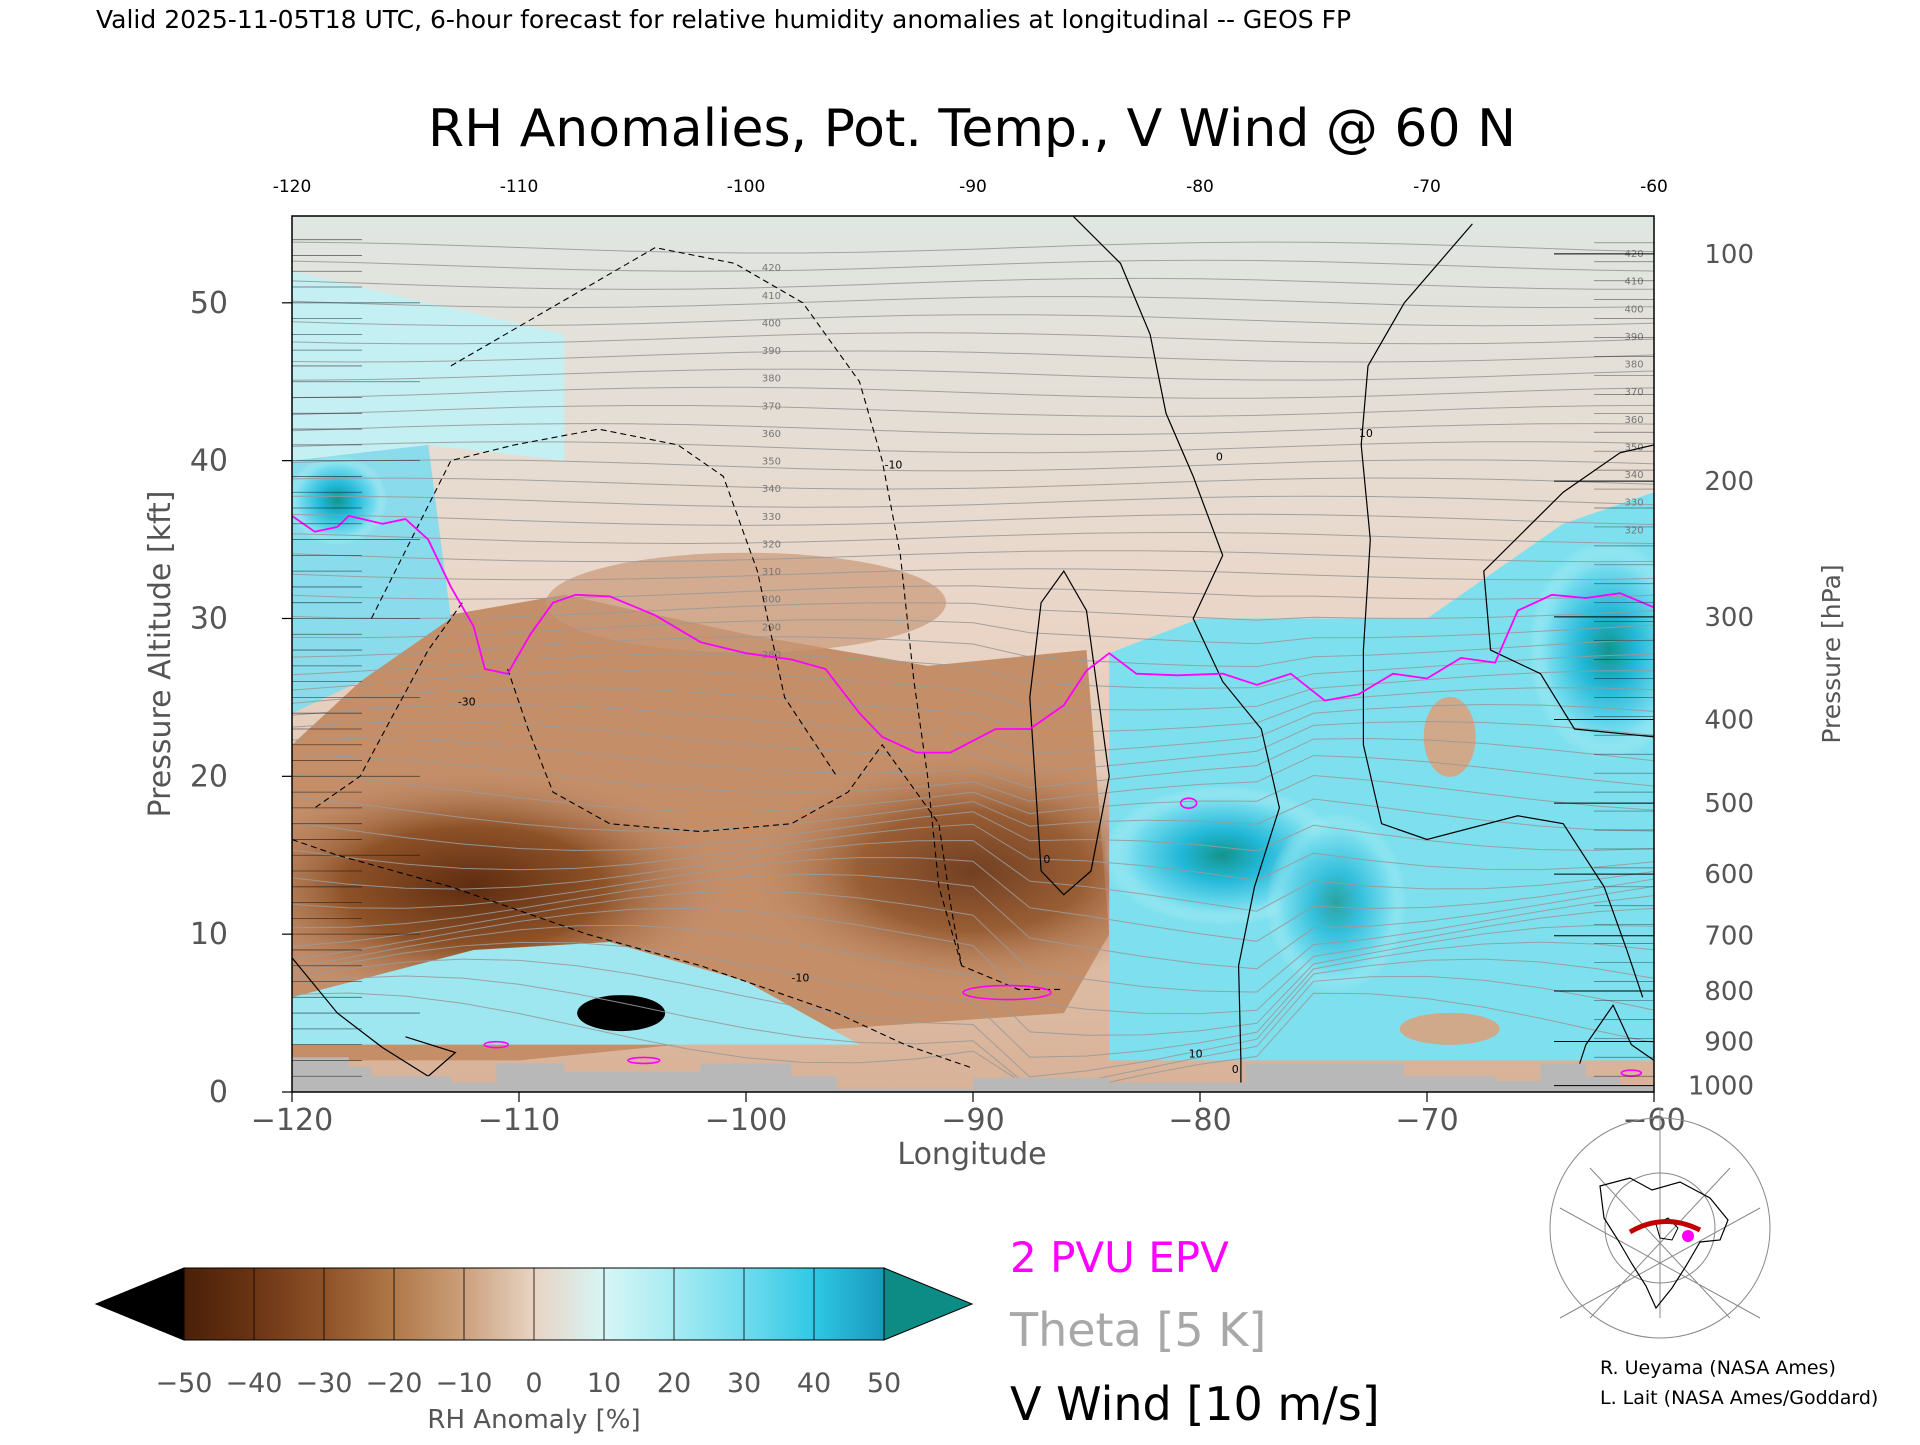 Image resolution: width=1920 pixels, height=1445 pixels. What do you see at coordinates (973, 1074) in the screenshot?
I see `terrain-mask` at bounding box center [973, 1074].